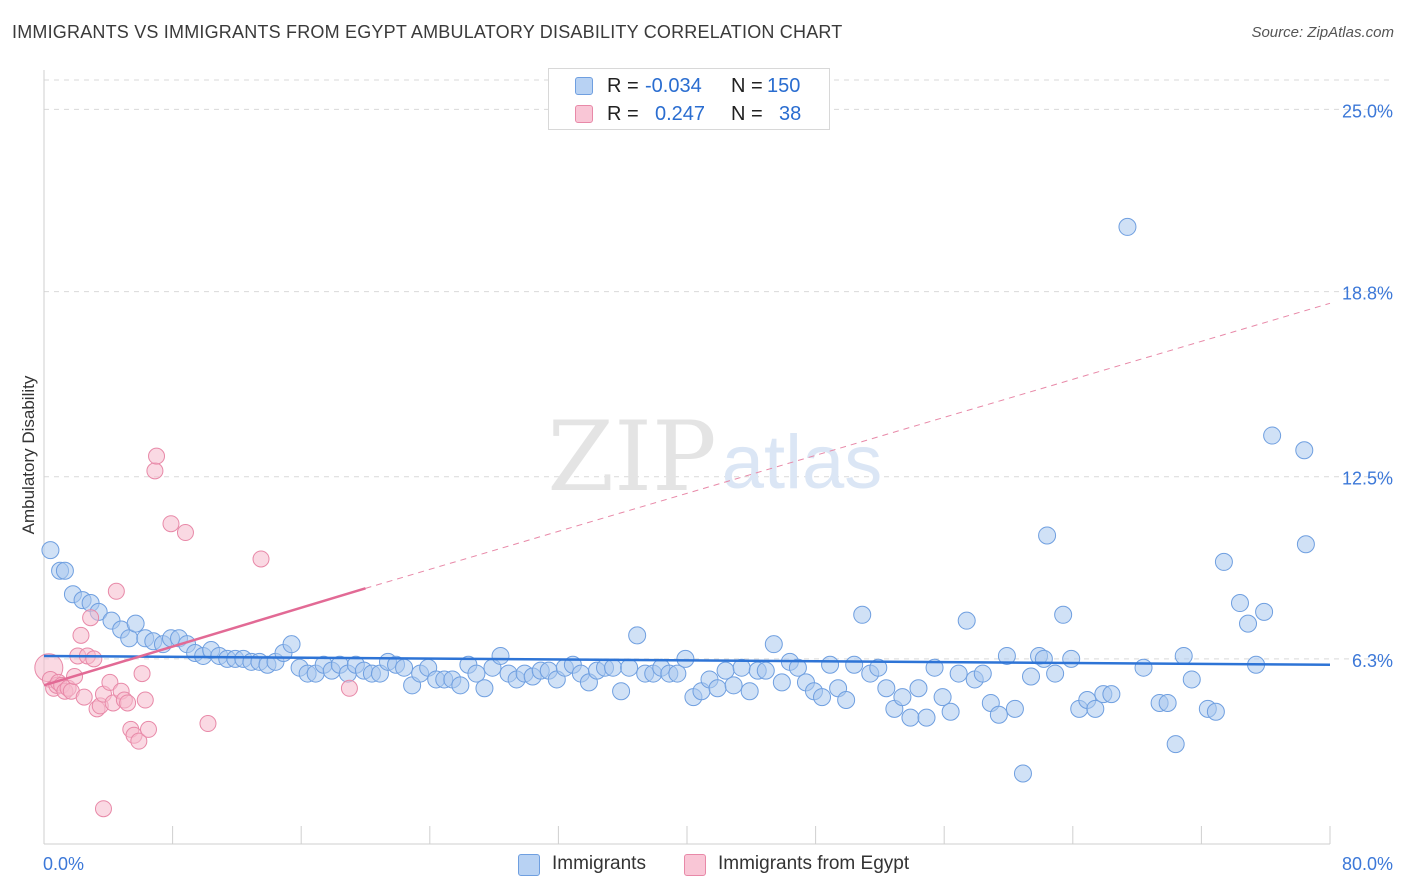 The height and width of the screenshot is (892, 1406). Describe the element at coordinates (529, 865) in the screenshot. I see `swatch-immigrants` at that location.